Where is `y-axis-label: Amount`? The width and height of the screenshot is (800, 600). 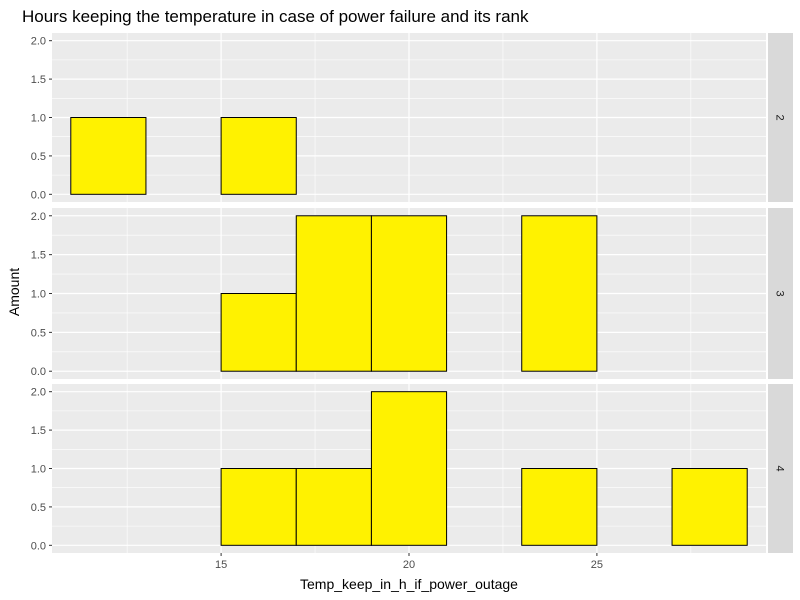 y-axis-label: Amount is located at coordinates (14, 292).